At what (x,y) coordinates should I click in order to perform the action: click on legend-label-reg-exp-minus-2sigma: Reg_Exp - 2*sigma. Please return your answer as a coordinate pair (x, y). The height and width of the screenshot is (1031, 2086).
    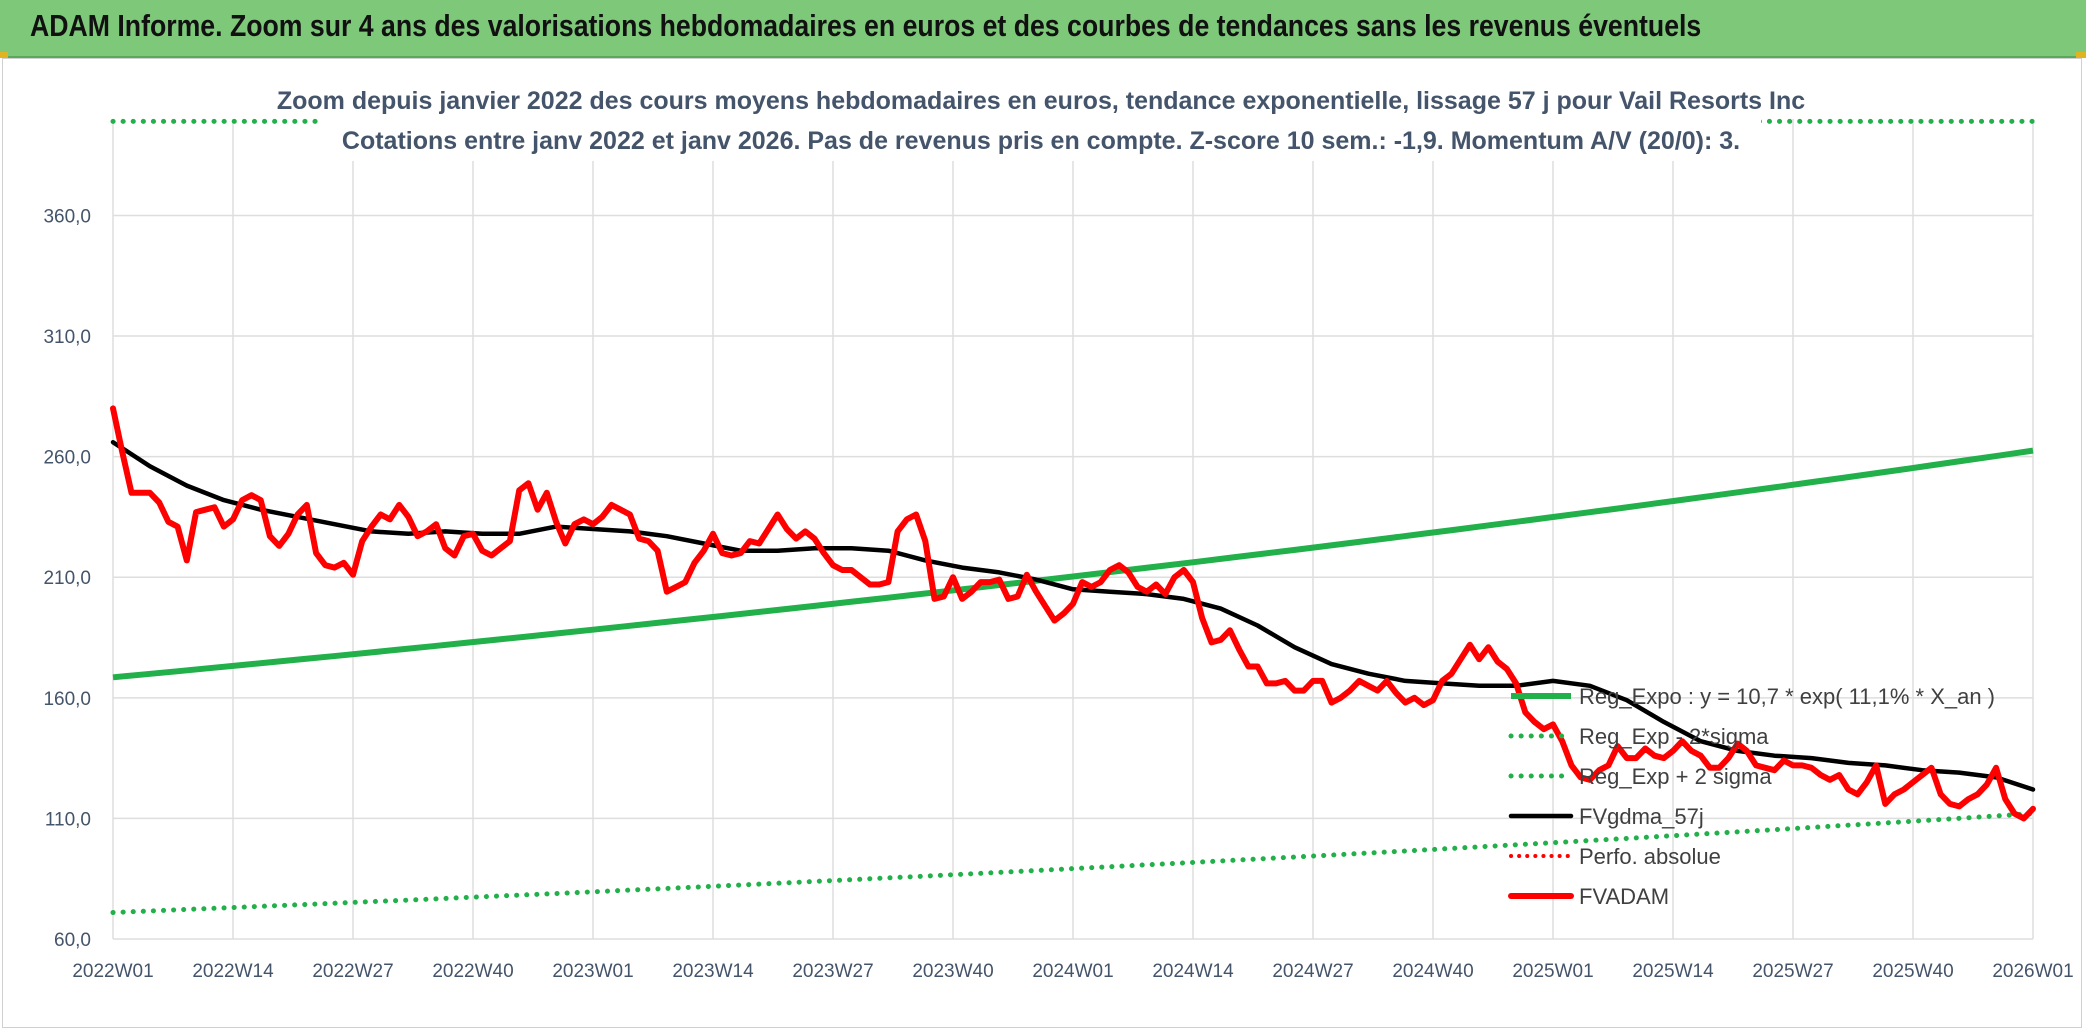
    Looking at the image, I should click on (1674, 736).